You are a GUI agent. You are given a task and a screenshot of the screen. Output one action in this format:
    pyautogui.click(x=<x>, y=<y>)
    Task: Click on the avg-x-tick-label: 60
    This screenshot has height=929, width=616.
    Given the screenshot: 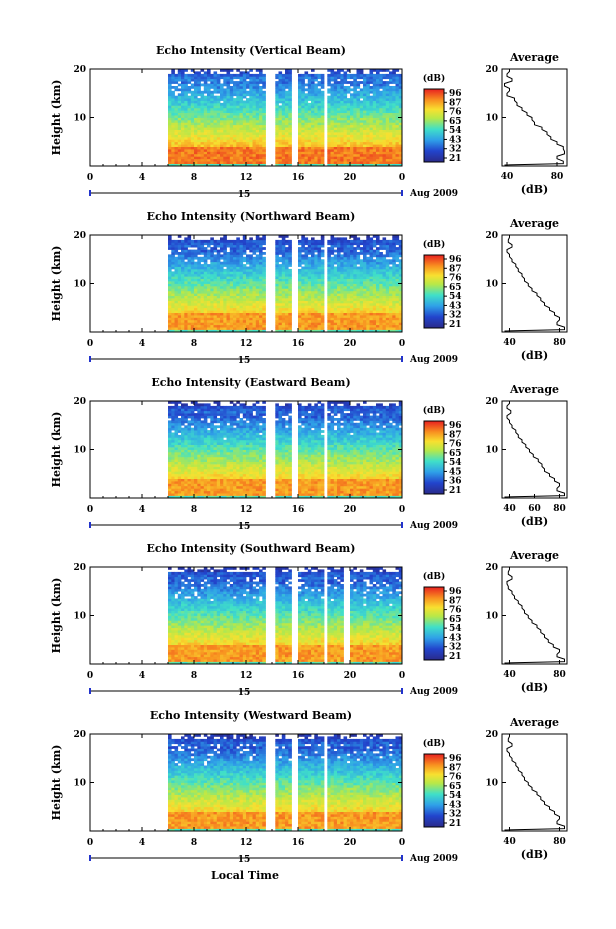 What is the action you would take?
    pyautogui.click(x=534, y=509)
    